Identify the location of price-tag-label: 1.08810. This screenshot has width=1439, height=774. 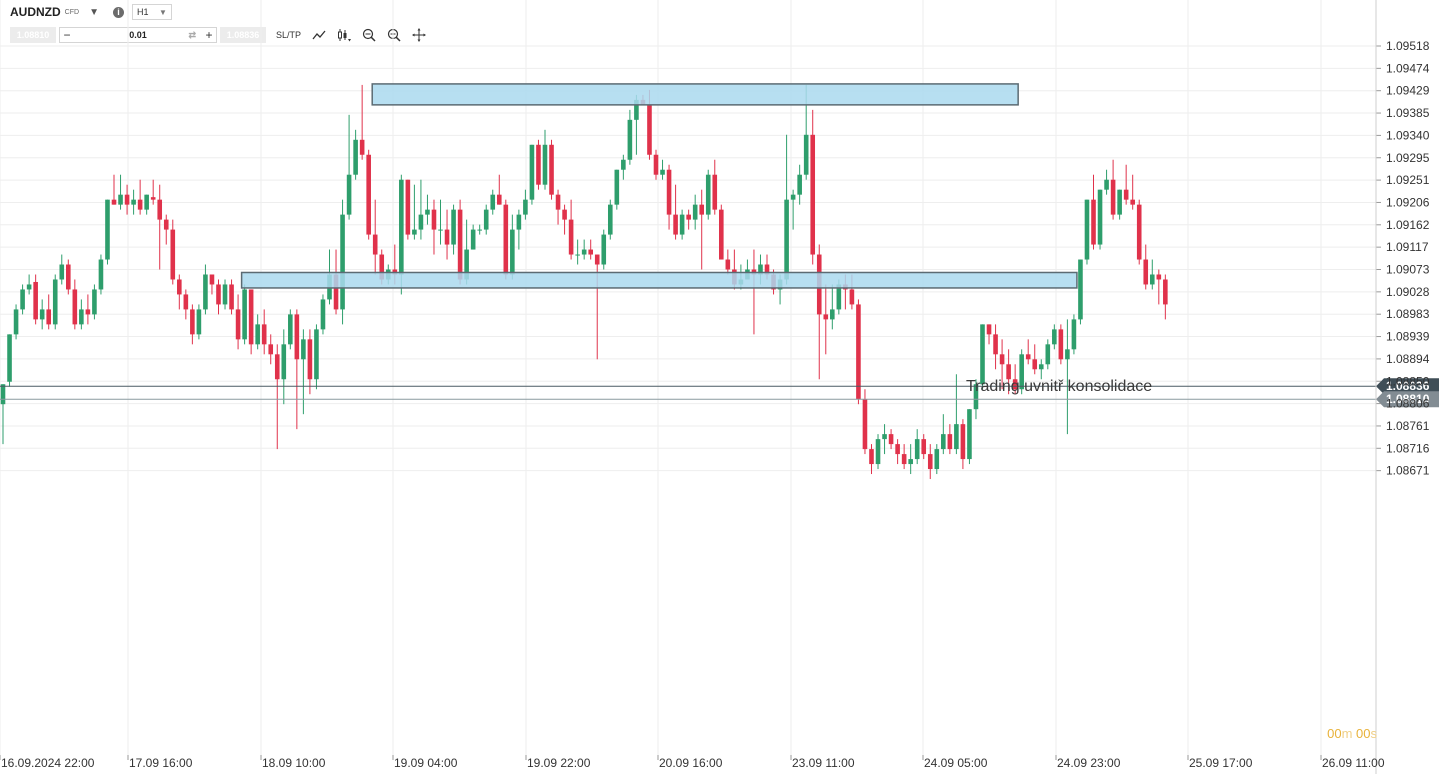
(1408, 399).